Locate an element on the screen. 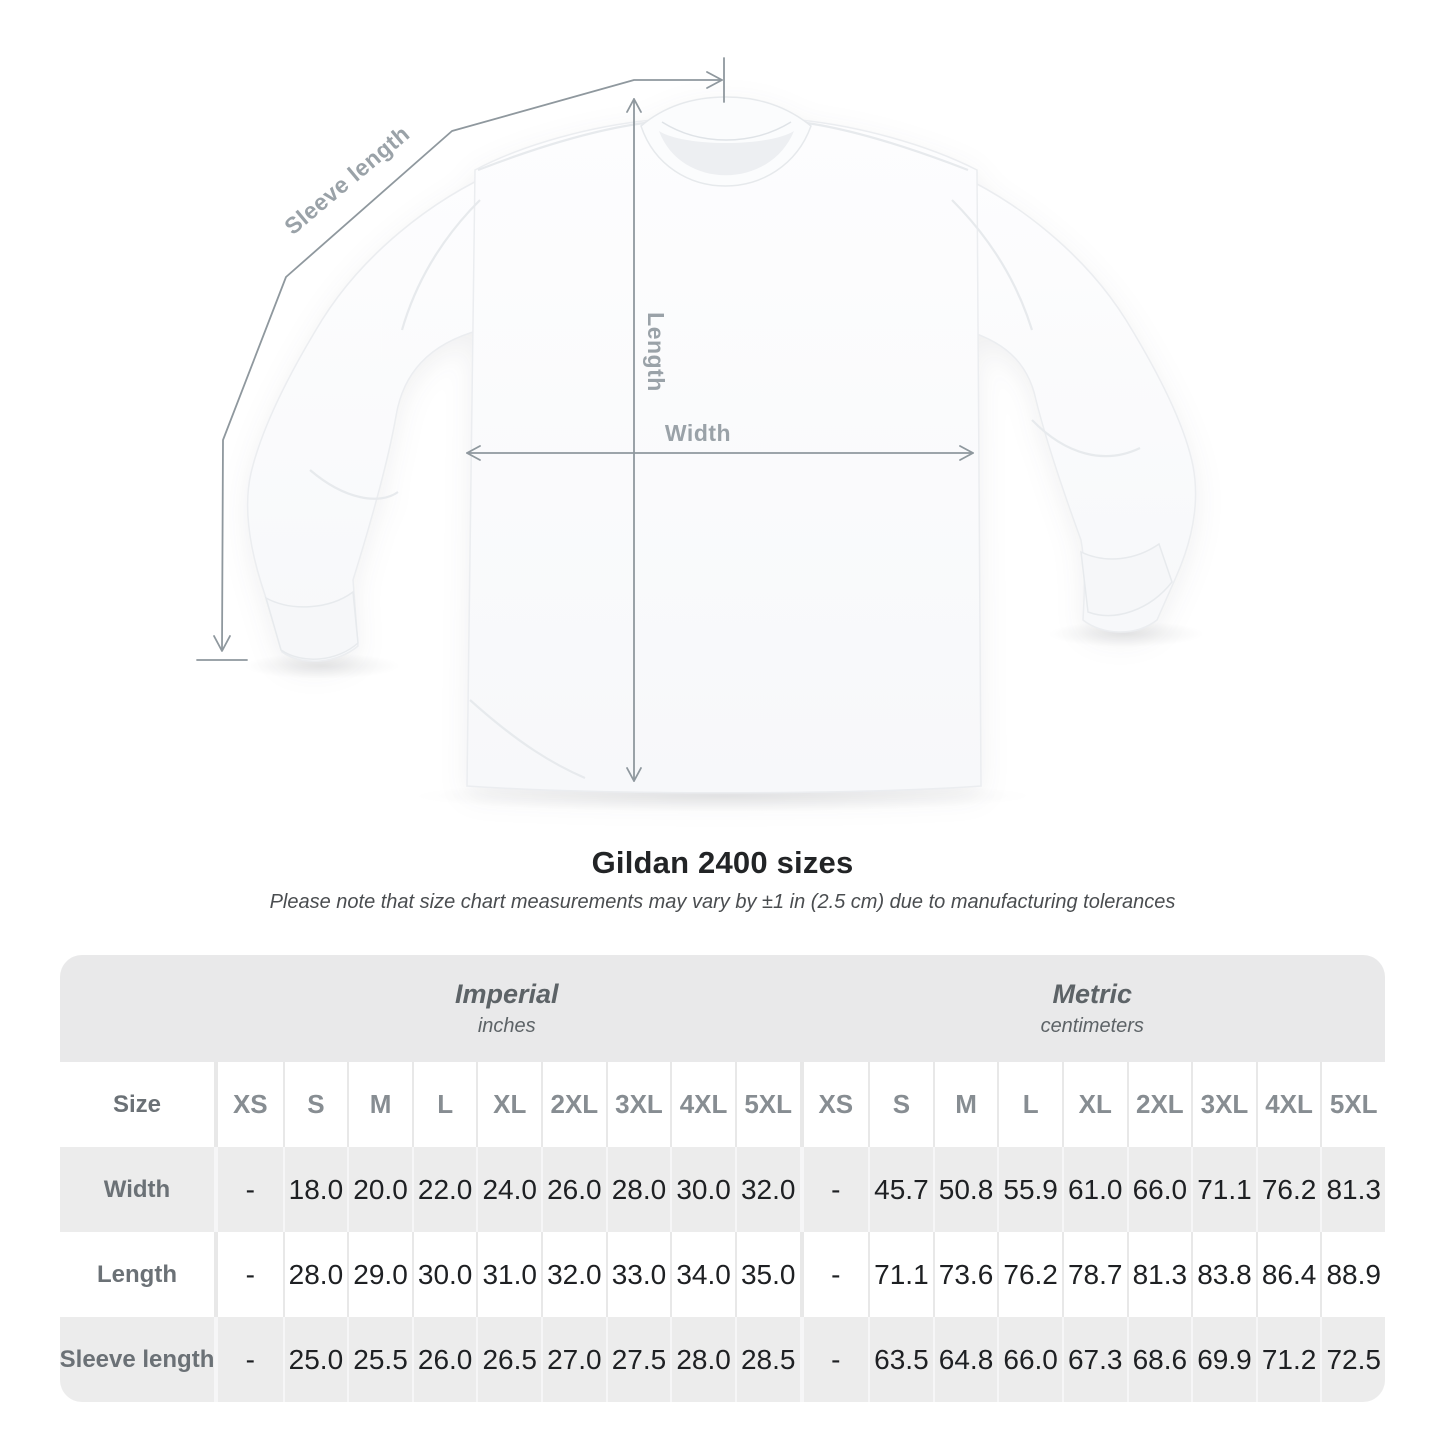 The width and height of the screenshot is (1445, 1445). sleeve-imperial-values: -25.0 25.5 26.0 26.5 27.0 27.5 28.0 28.5 is located at coordinates (507, 1359).